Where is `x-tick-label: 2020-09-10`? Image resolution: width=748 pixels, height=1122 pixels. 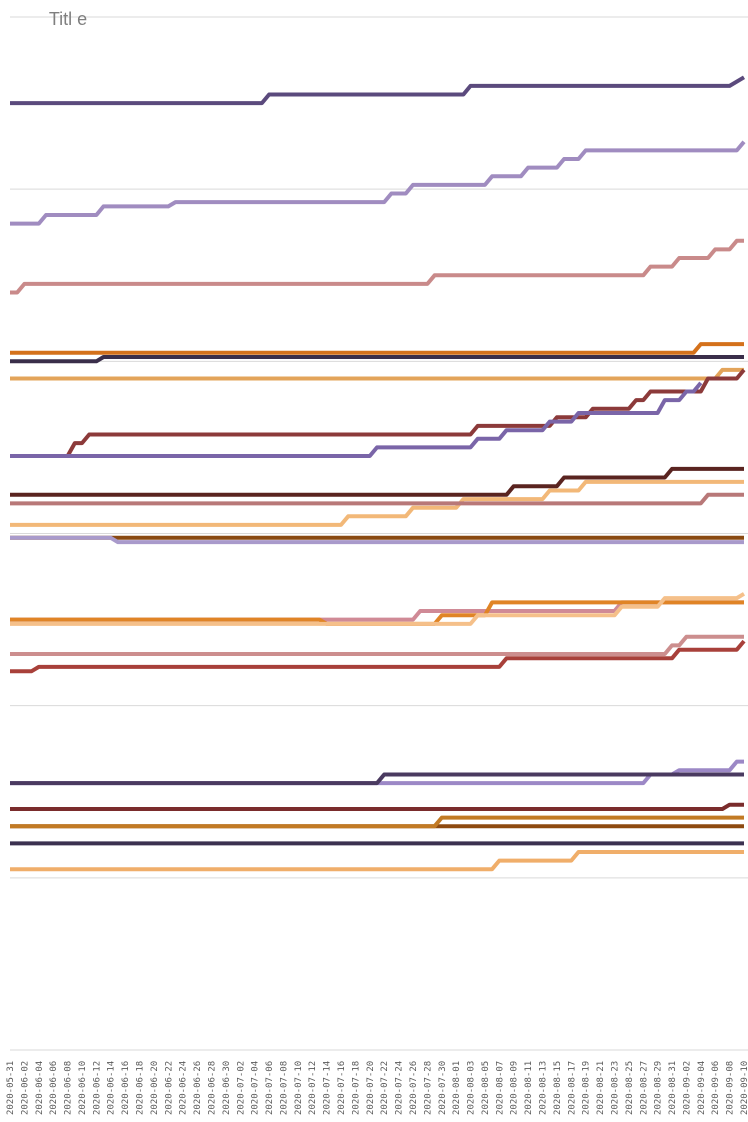
x-tick-label: 2020-09-10 is located at coordinates (744, 1088).